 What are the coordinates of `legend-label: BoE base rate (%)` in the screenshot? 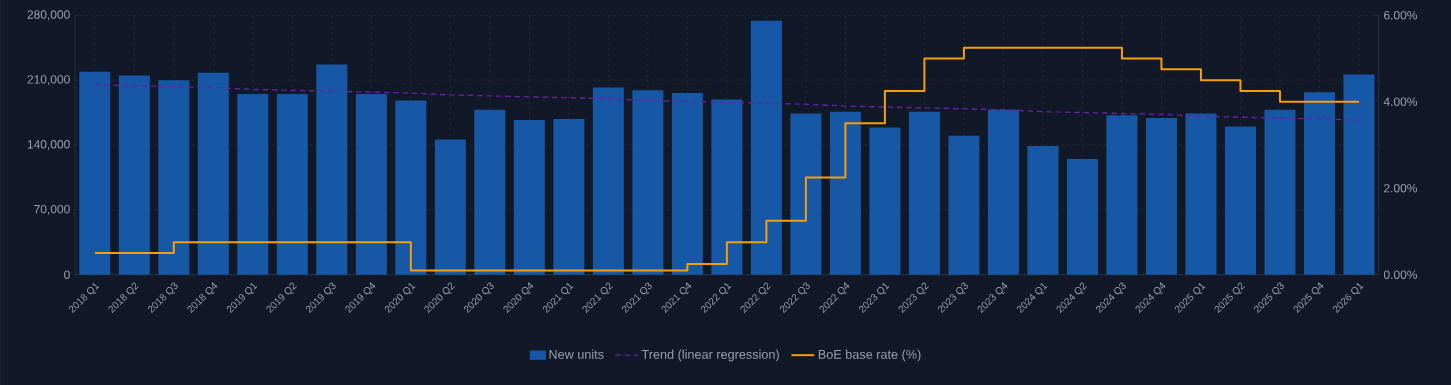 It's located at (869, 355).